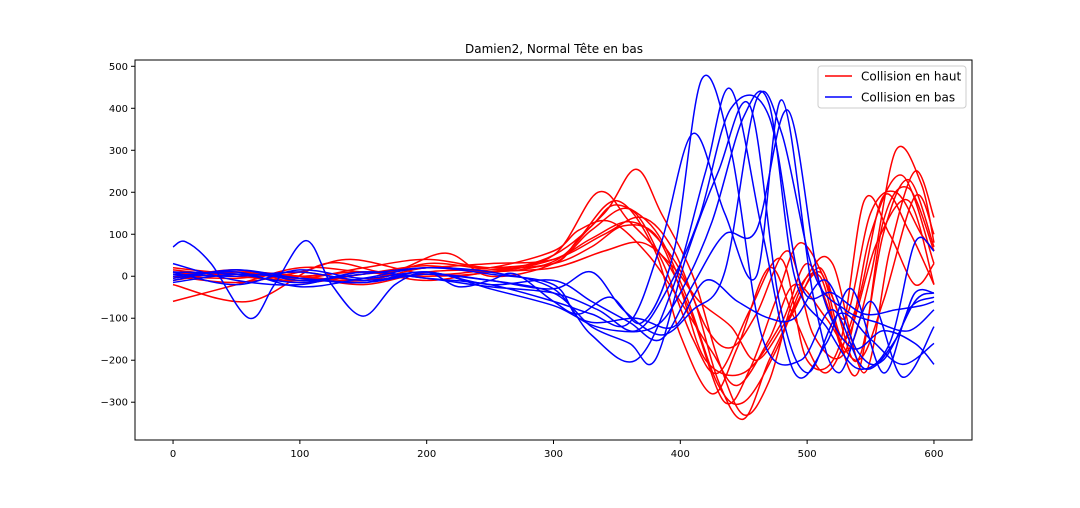 This screenshot has height=508, width=1080. Describe the element at coordinates (118, 151) in the screenshot. I see `y-tick-label: 300` at that location.